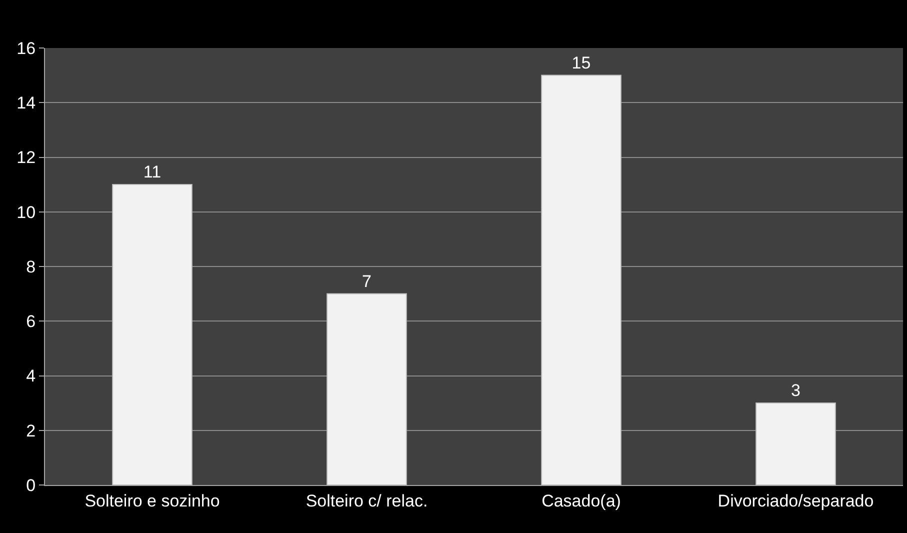 This screenshot has height=533, width=907. What do you see at coordinates (581, 500) in the screenshot?
I see `x-tick-label: Casado(a)` at bounding box center [581, 500].